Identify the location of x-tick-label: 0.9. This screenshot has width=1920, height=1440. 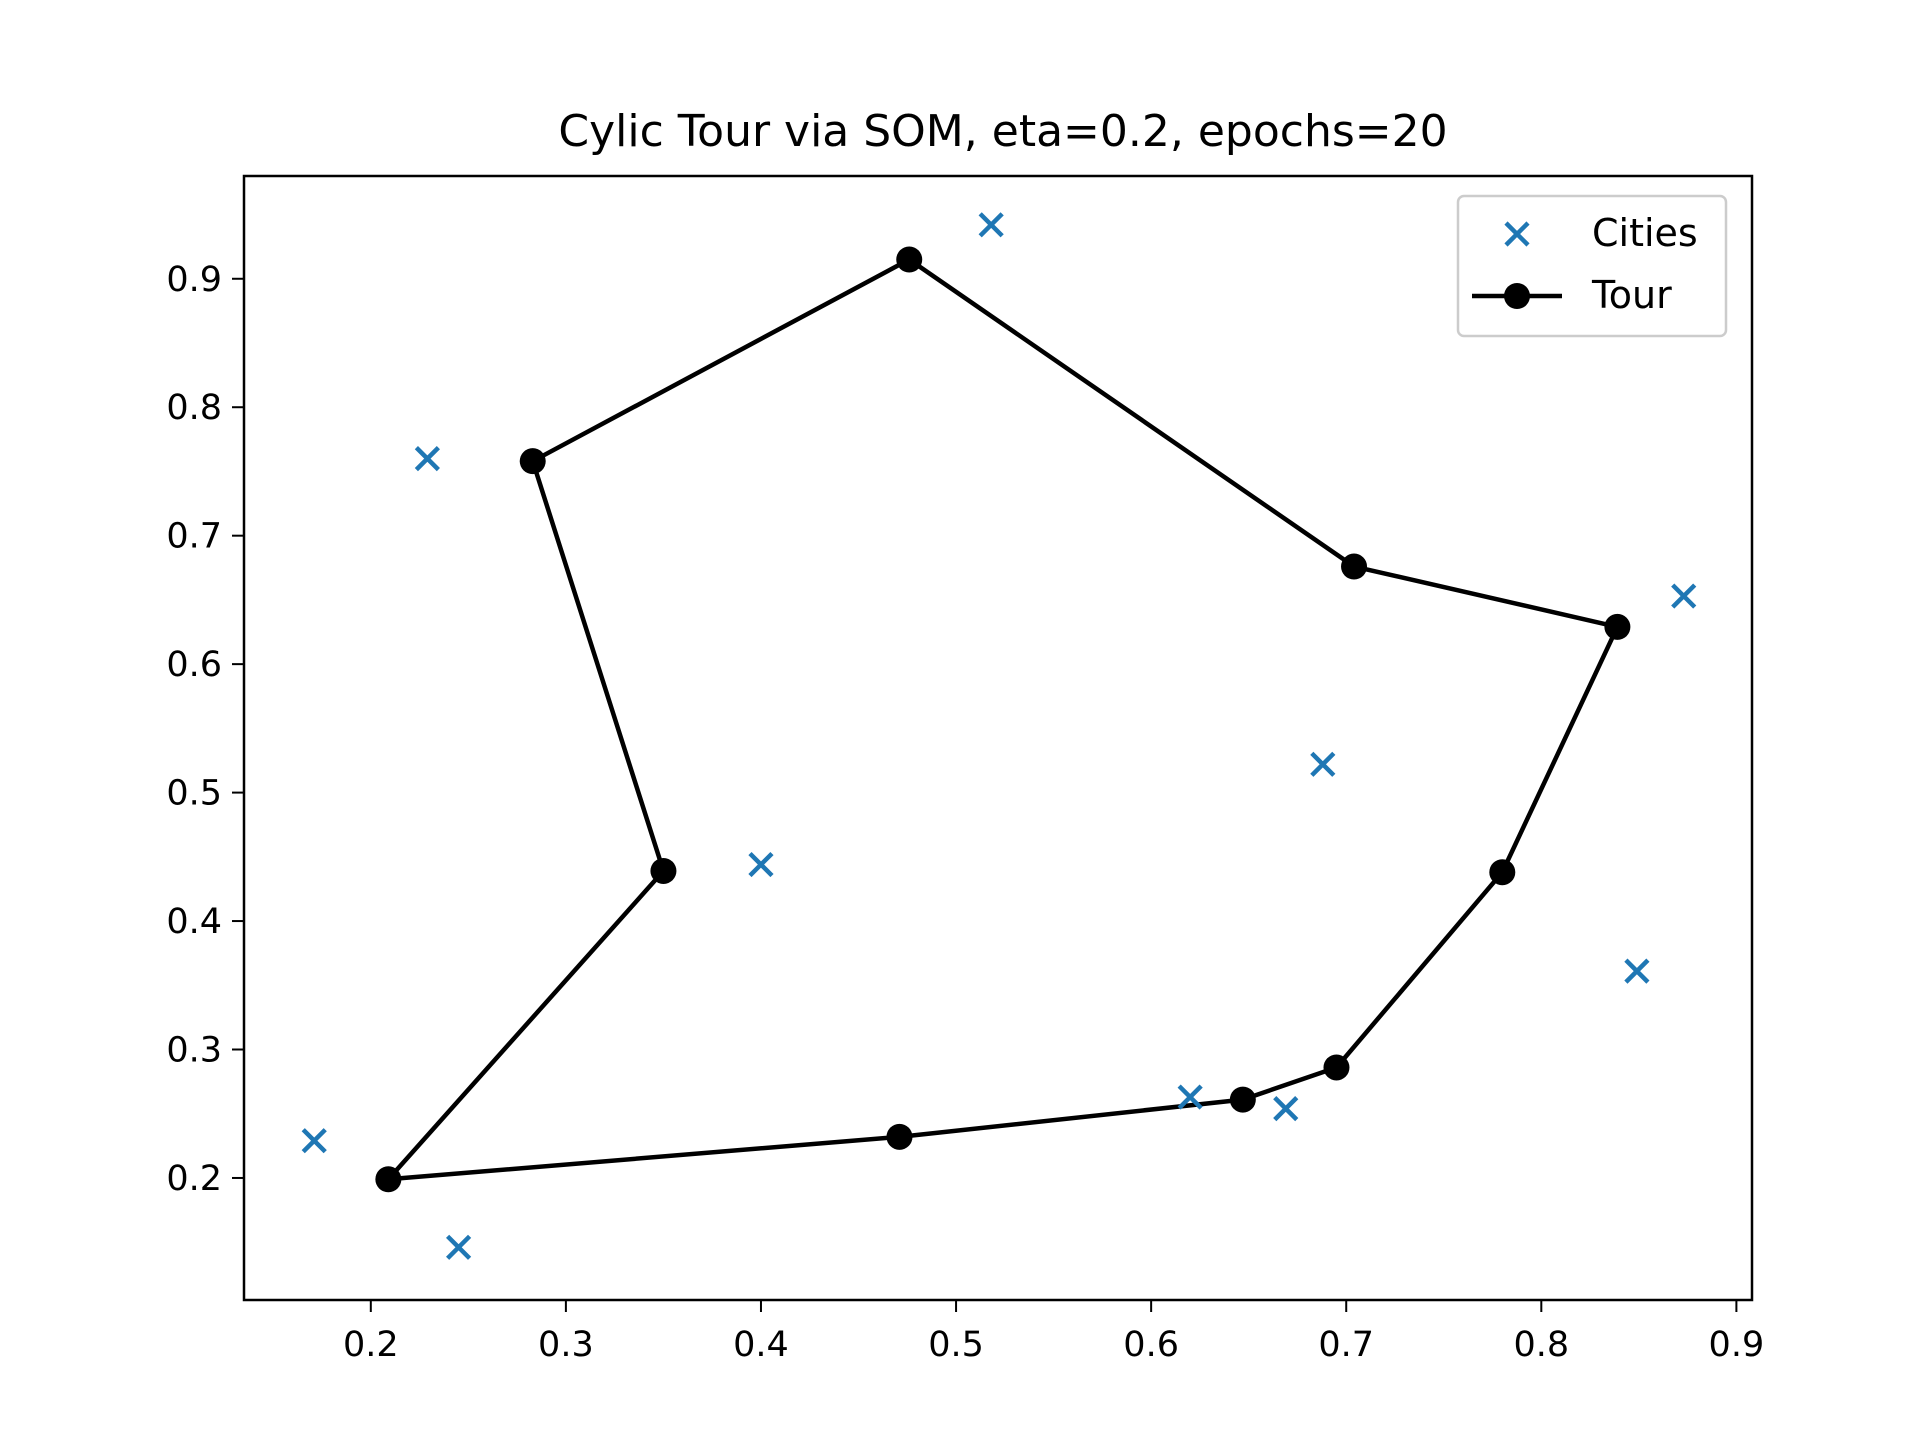
(1737, 1345).